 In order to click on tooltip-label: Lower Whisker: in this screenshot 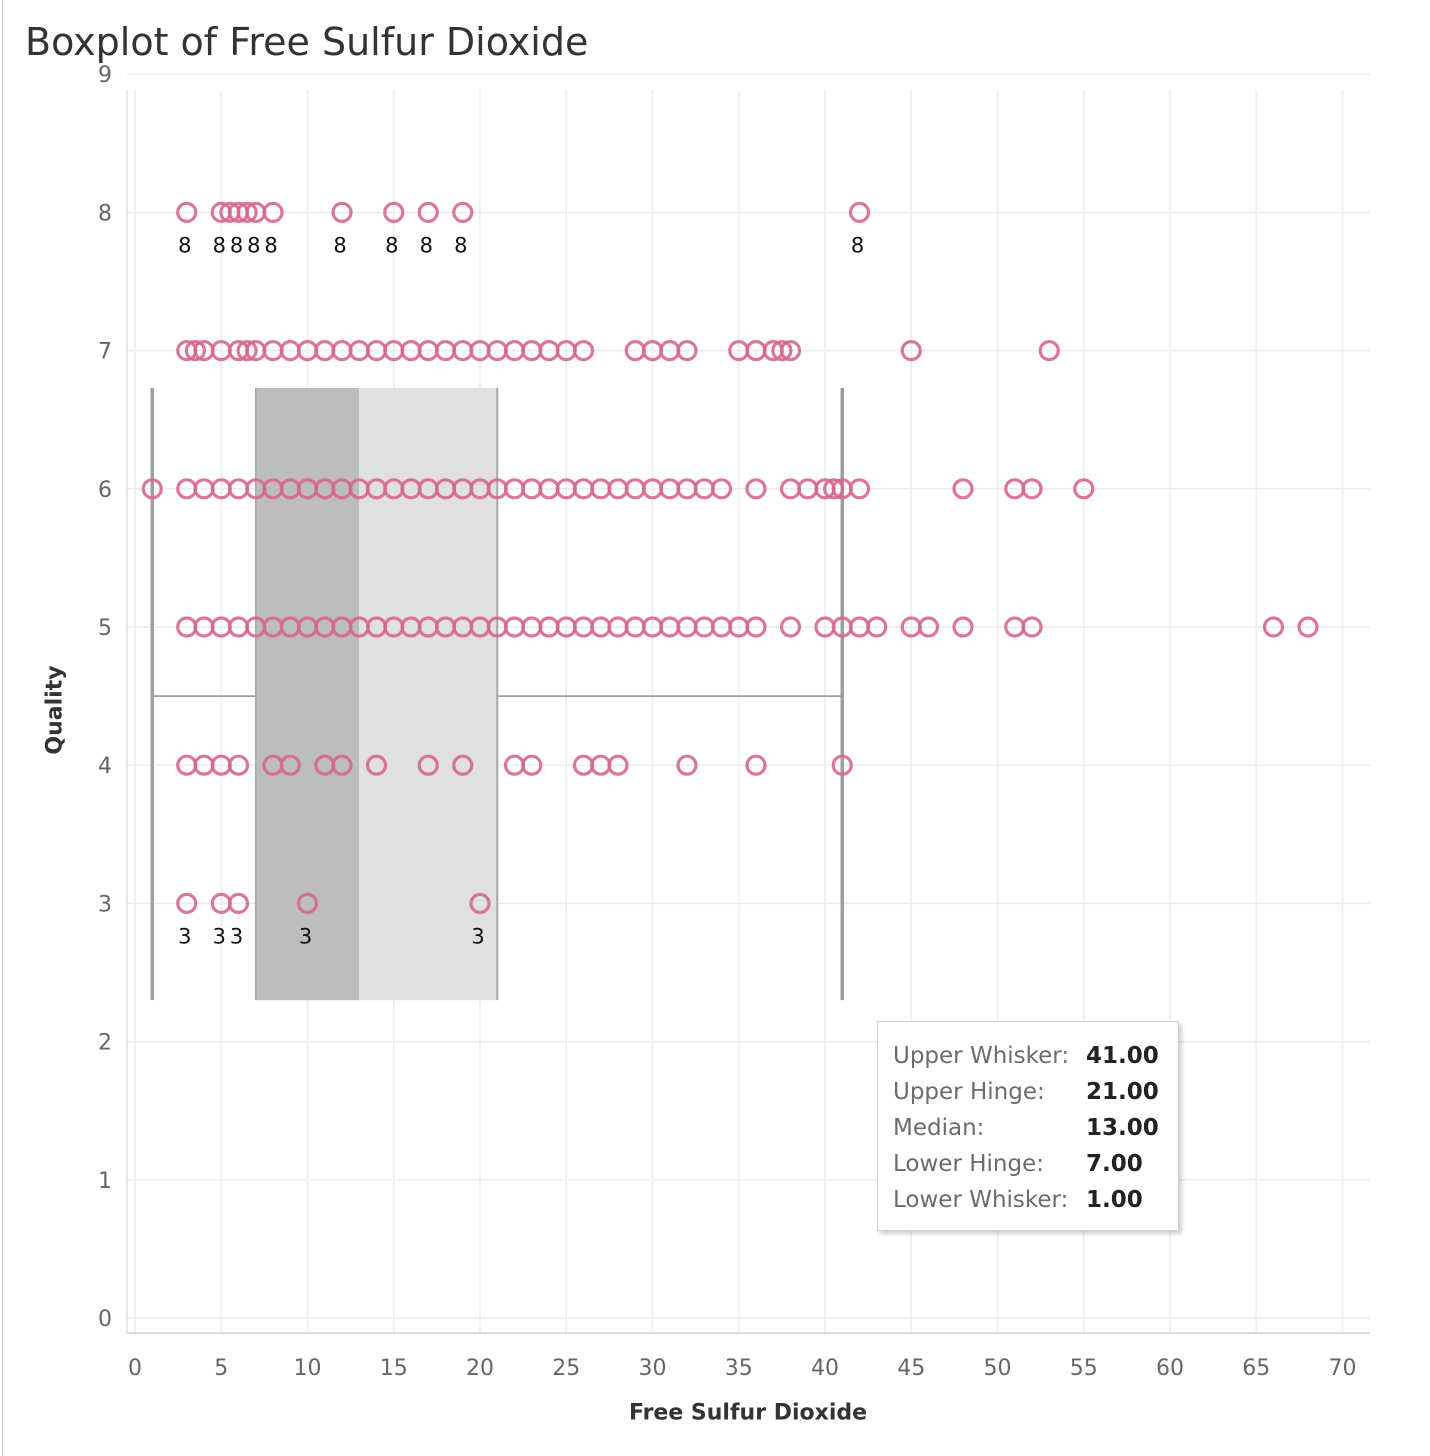, I will do `click(981, 1200)`.